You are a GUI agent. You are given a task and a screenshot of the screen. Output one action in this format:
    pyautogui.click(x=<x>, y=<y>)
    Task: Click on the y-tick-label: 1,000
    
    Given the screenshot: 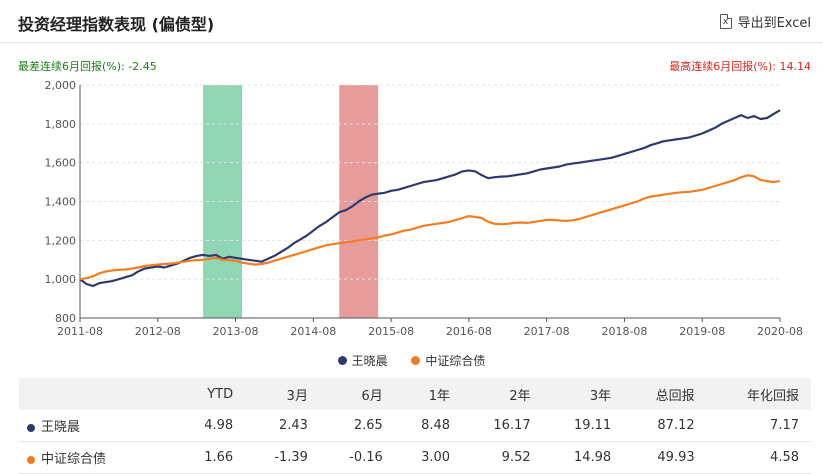 What is the action you would take?
    pyautogui.click(x=61, y=279)
    